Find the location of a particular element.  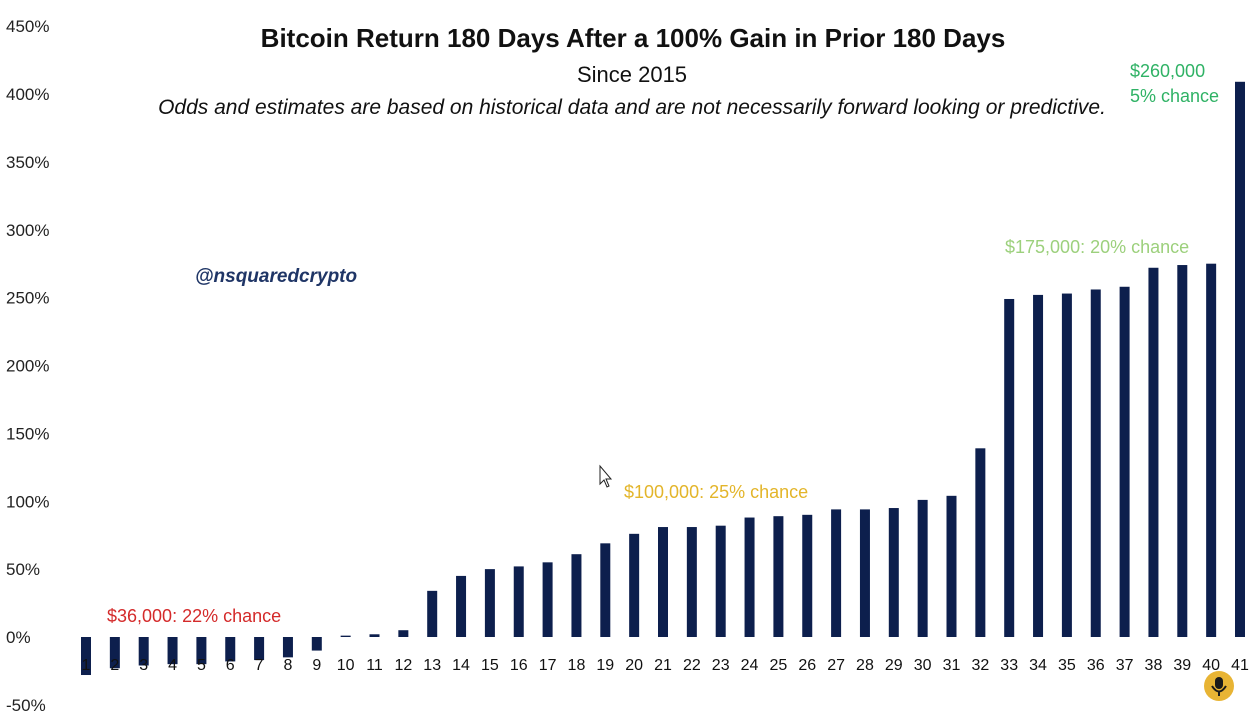

y-tick-label: 150% is located at coordinates (27, 433).